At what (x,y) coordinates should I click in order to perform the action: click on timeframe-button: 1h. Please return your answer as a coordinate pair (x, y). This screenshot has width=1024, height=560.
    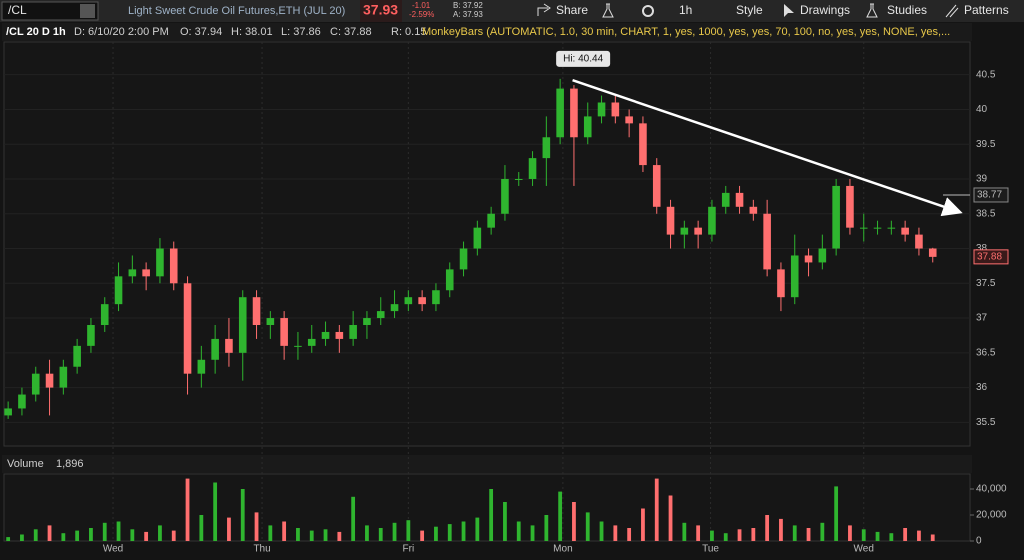
    Looking at the image, I should click on (685, 10).